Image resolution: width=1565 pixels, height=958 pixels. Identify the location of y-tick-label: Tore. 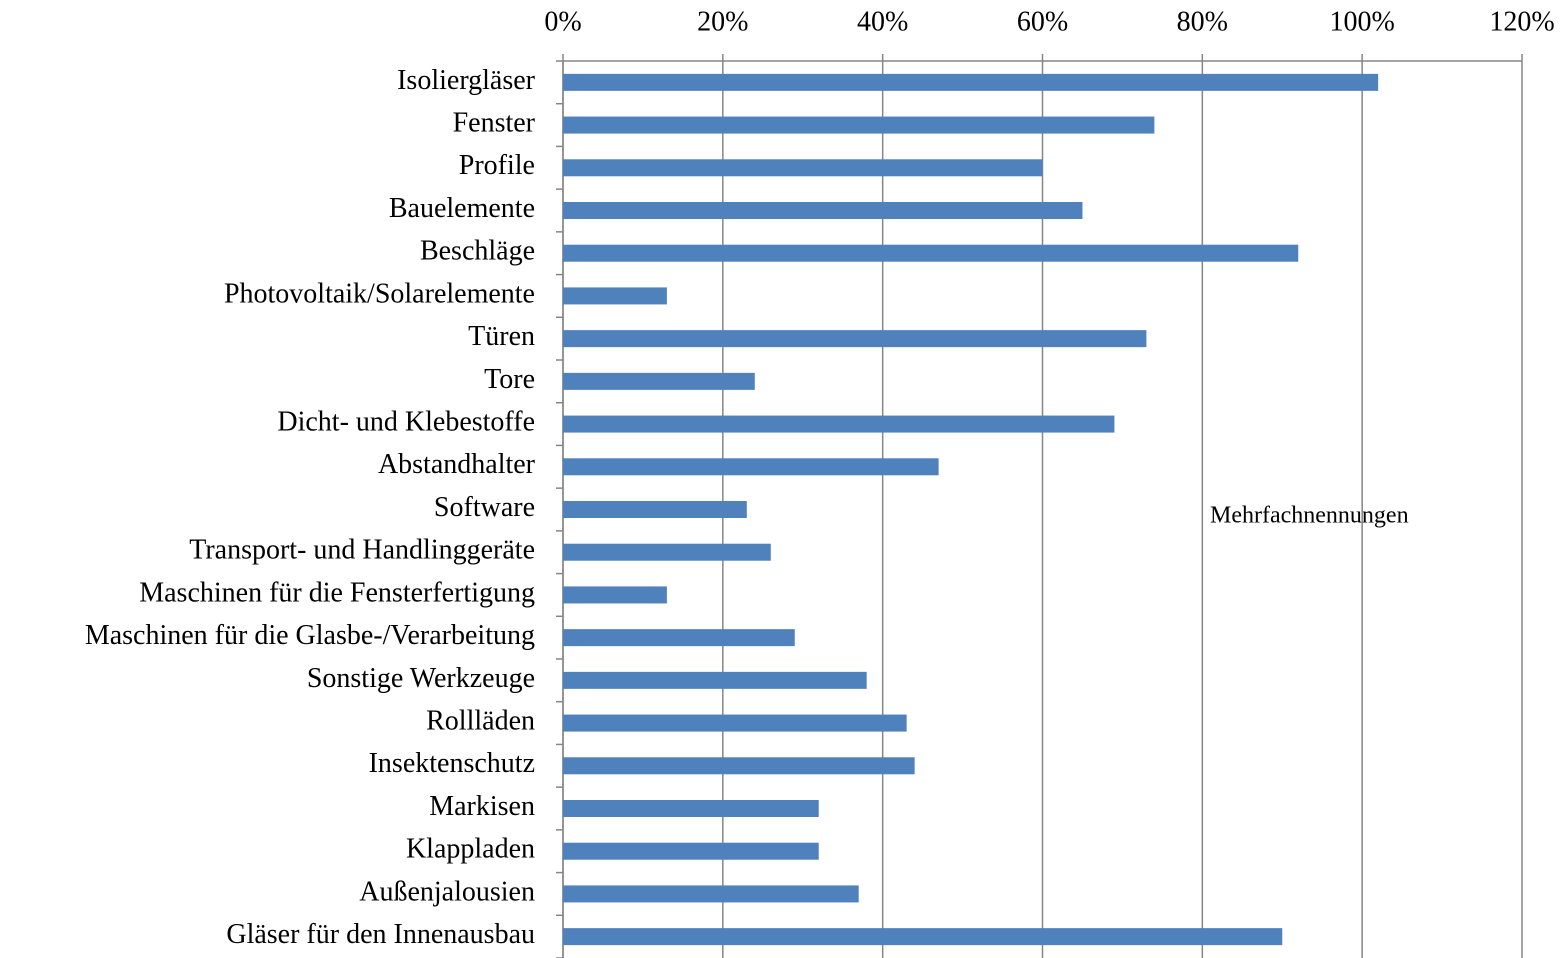
(509, 379).